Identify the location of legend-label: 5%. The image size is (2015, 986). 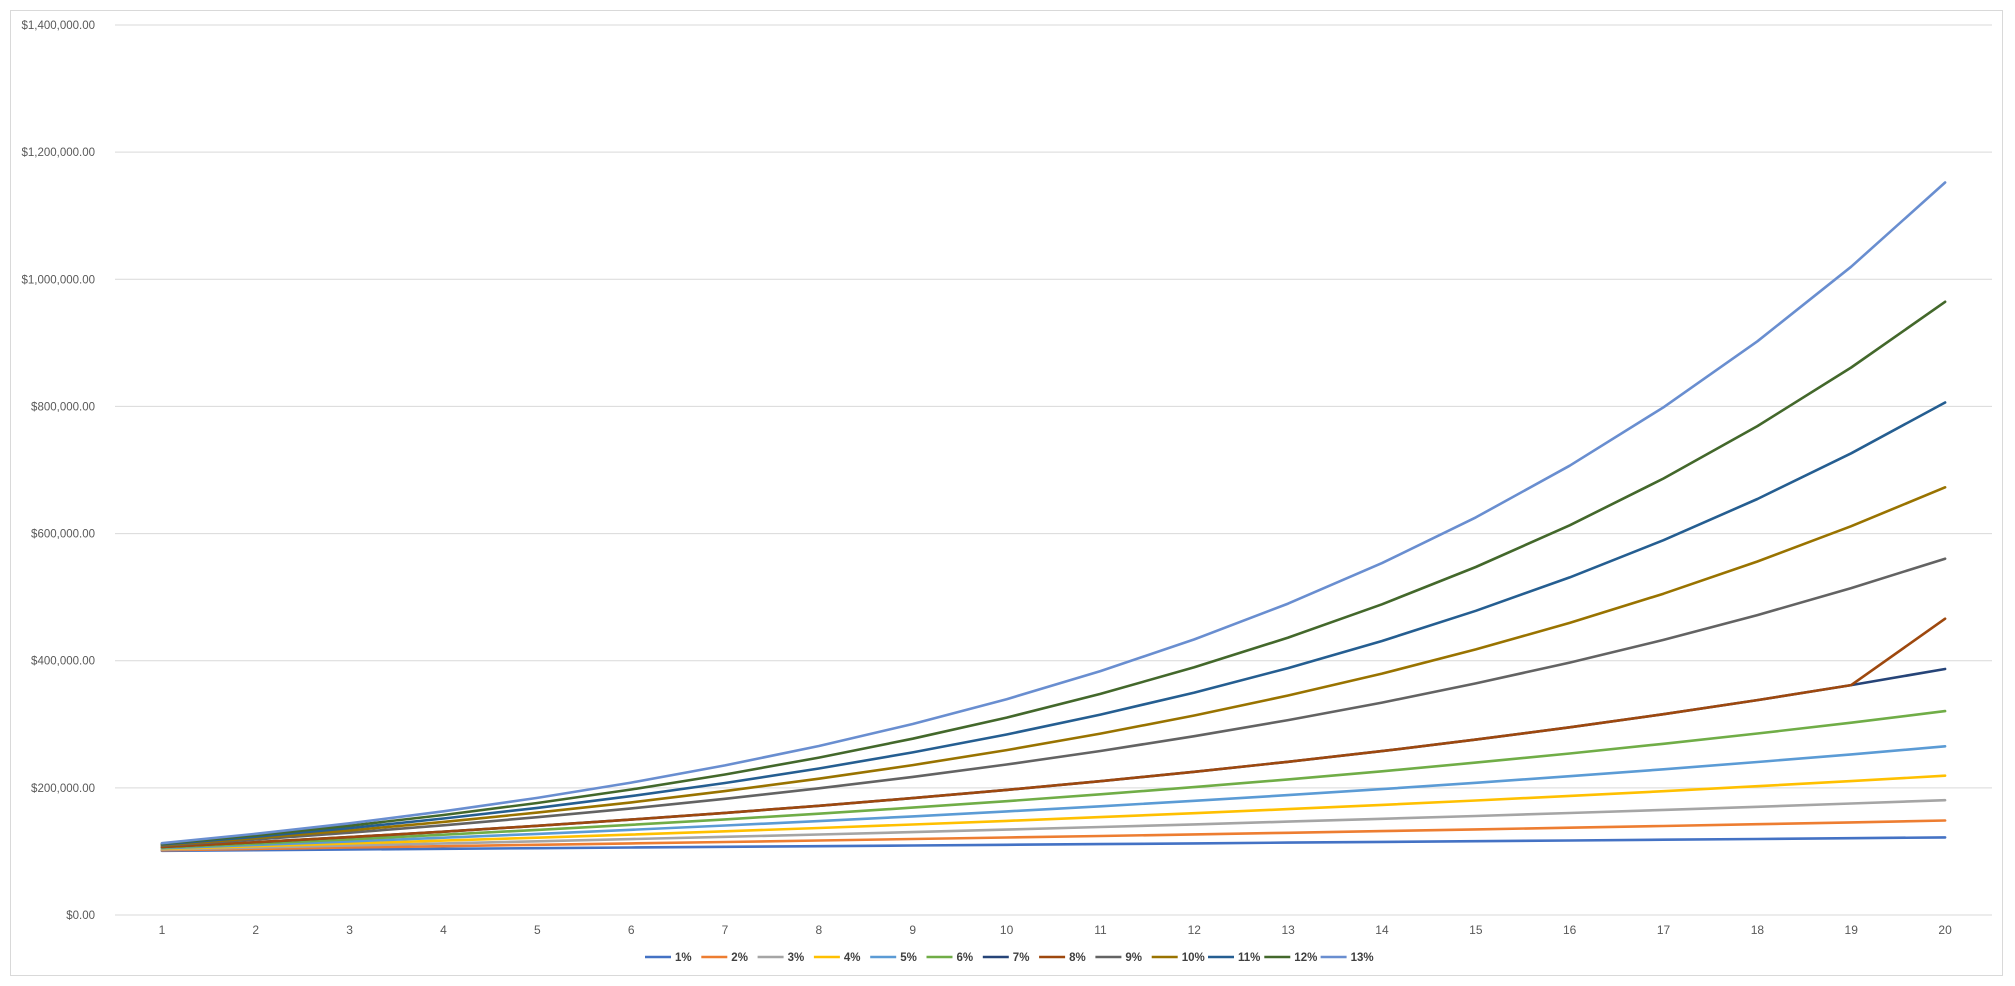
(908, 958).